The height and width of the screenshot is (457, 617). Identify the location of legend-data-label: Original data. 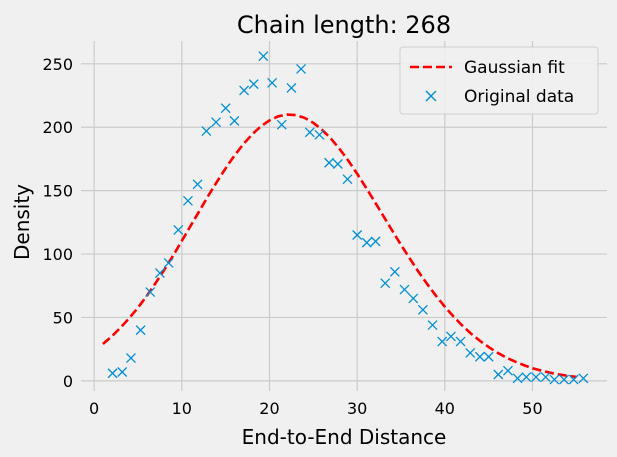
(519, 97).